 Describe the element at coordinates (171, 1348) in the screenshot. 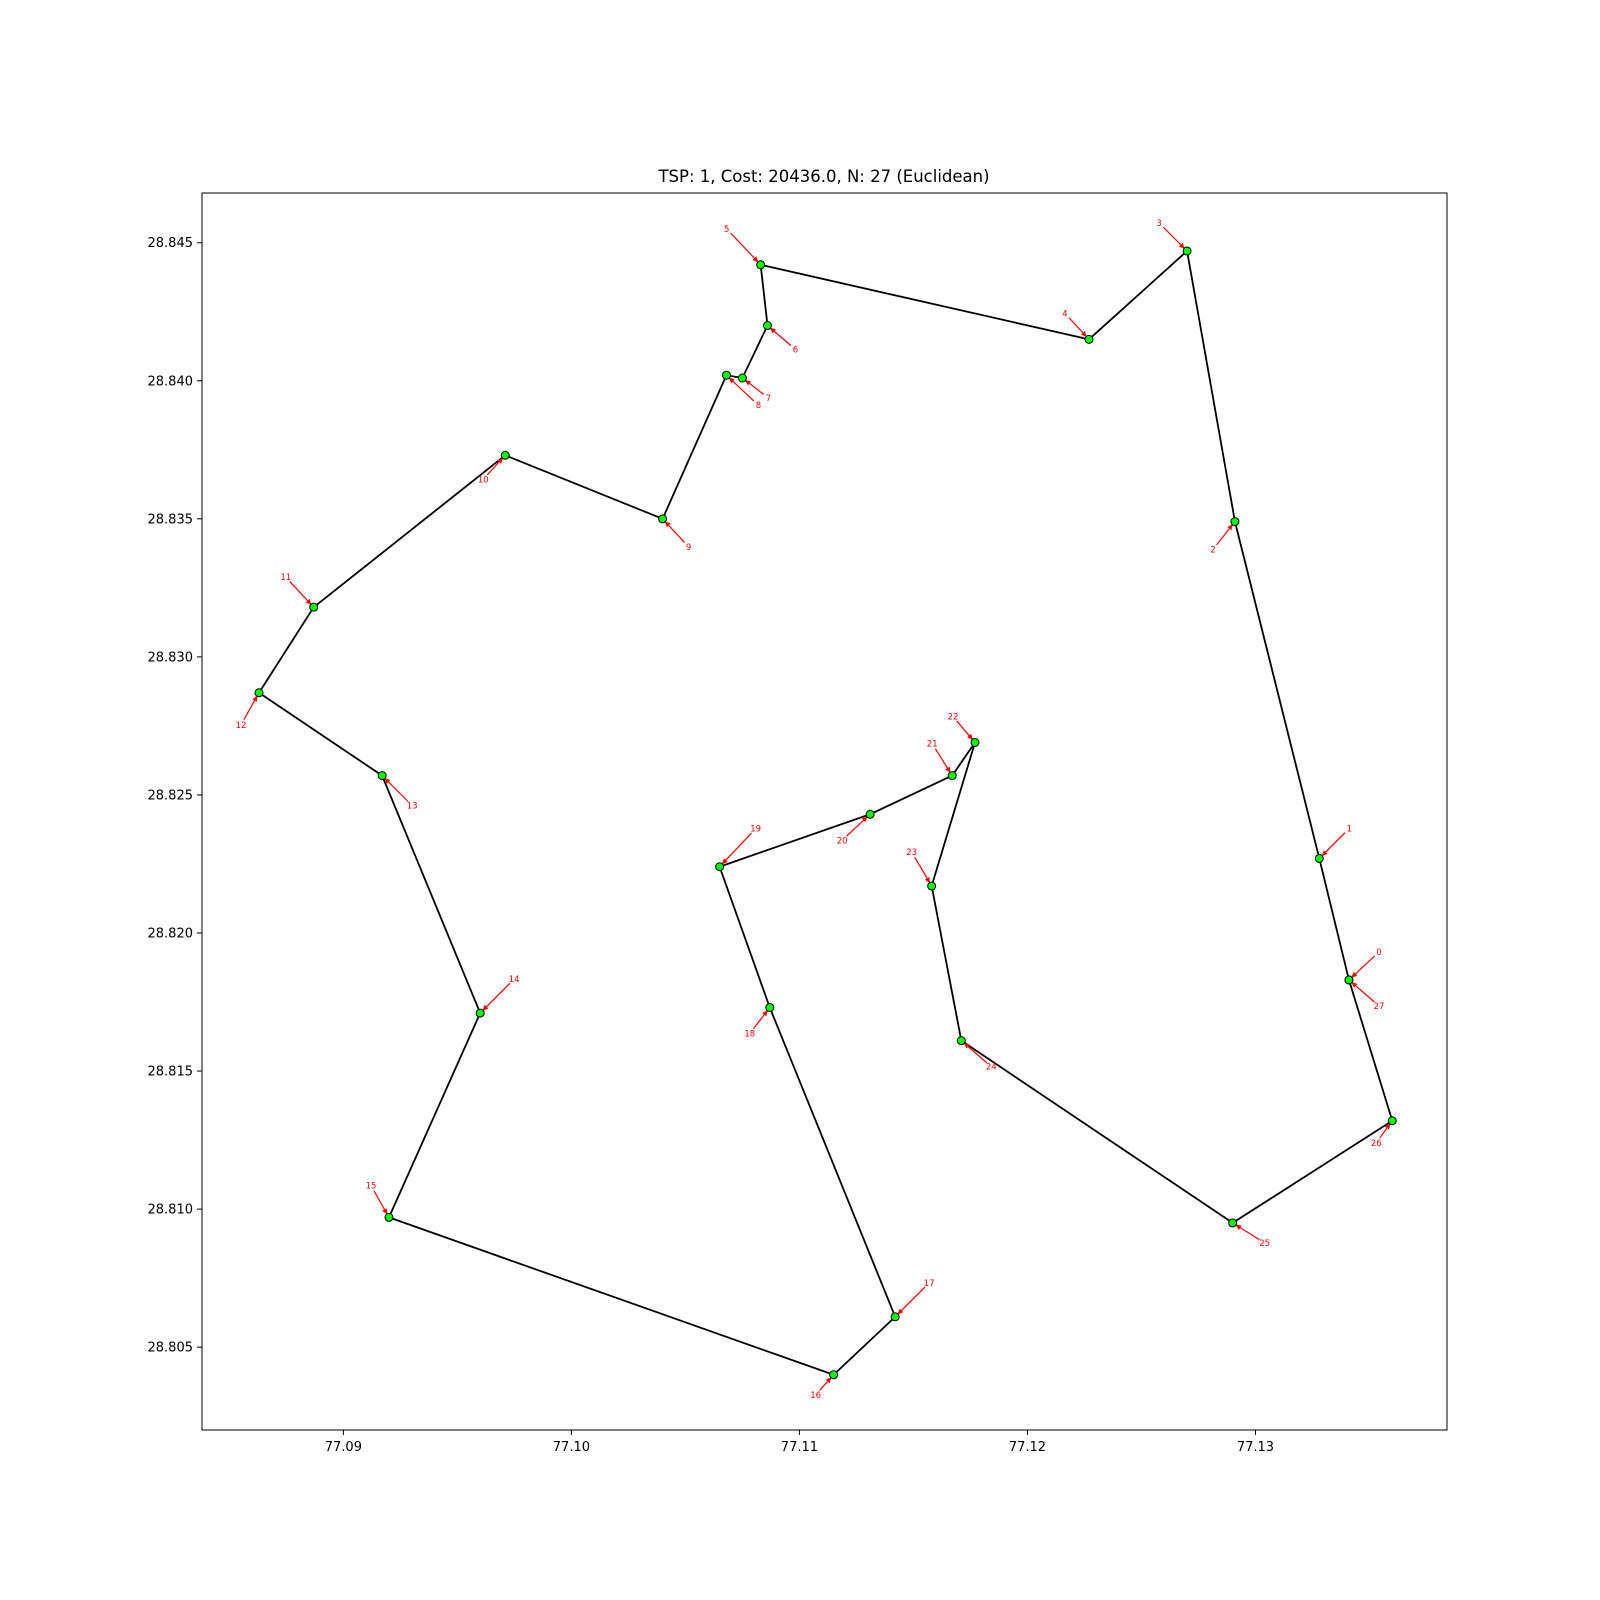

I see `y-tick-label: 28.805` at that location.